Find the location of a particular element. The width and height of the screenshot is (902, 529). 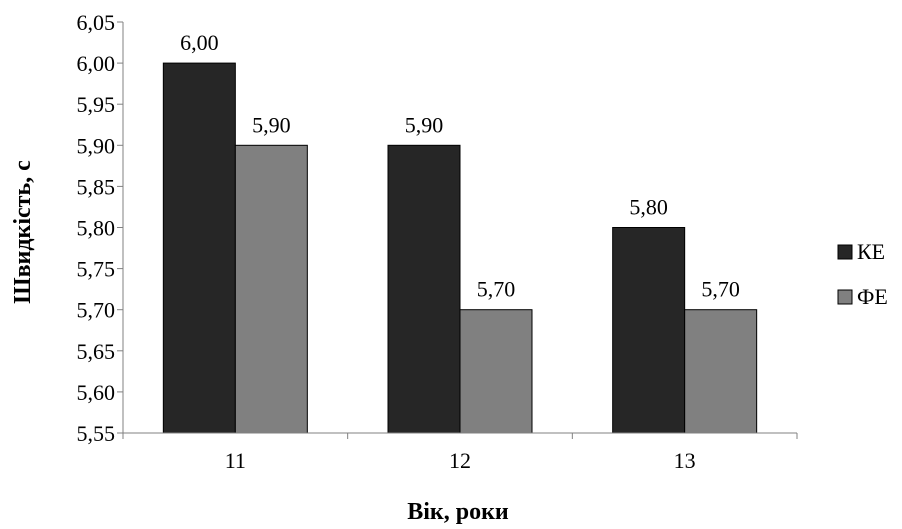

y-tick-label: 5,90 is located at coordinates (96, 145).